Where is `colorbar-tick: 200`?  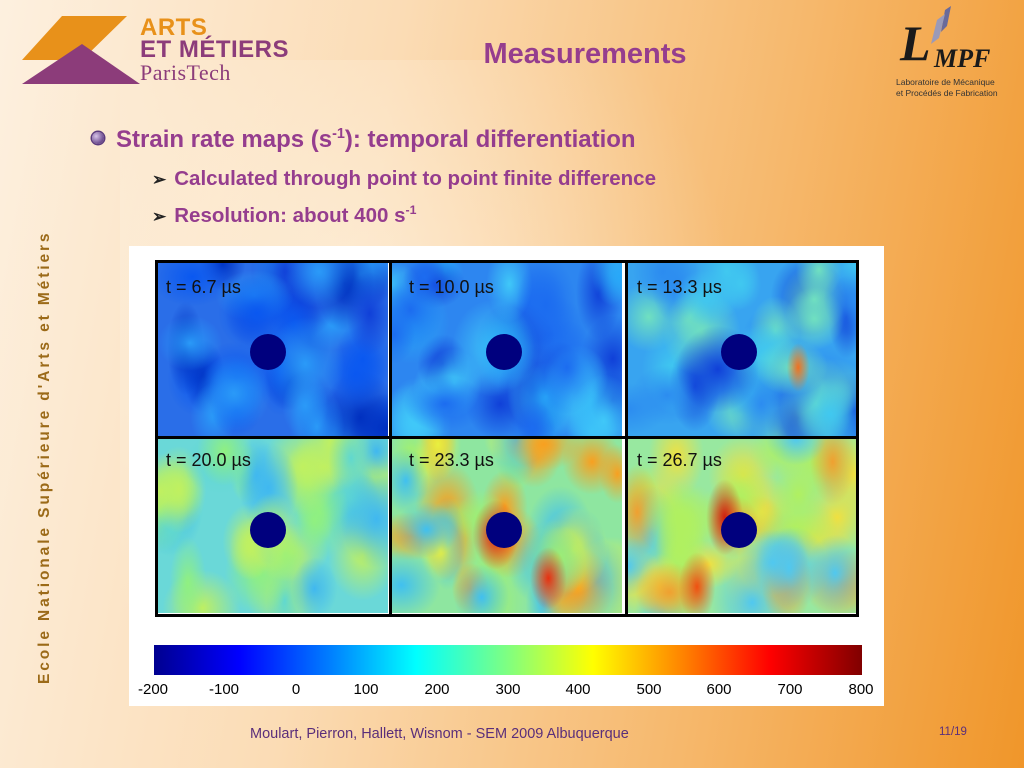 colorbar-tick: 200 is located at coordinates (437, 689).